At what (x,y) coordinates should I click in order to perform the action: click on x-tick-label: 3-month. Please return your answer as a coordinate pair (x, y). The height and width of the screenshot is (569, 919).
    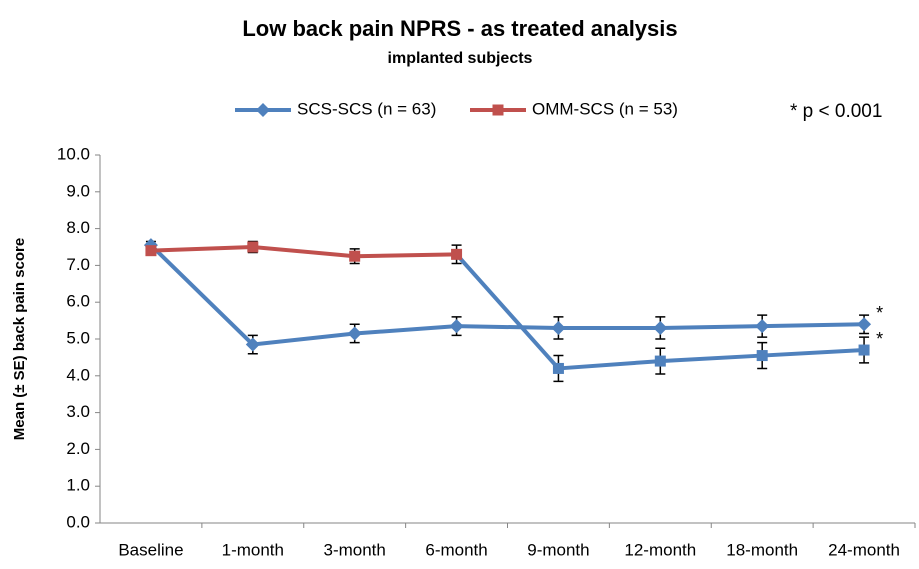
    Looking at the image, I should click on (355, 549).